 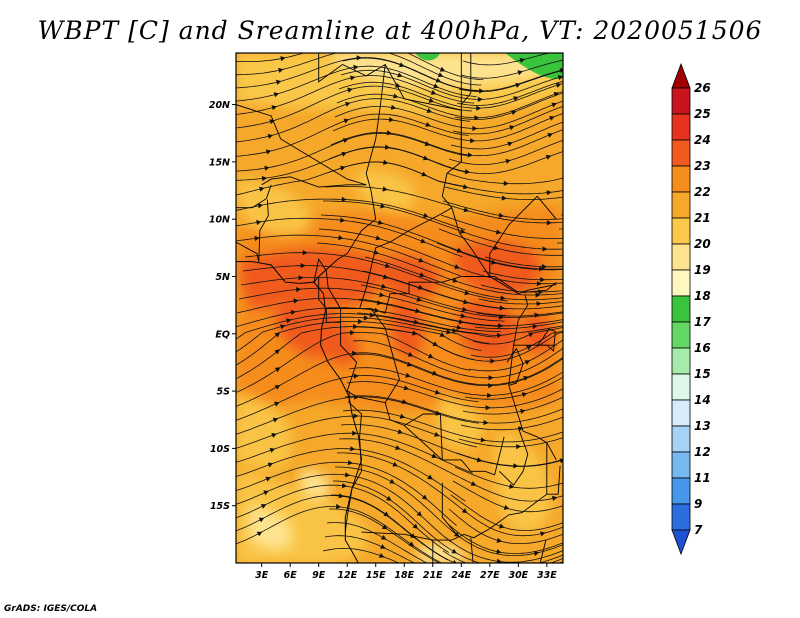 What do you see at coordinates (406, 572) in the screenshot?
I see `x-axis: 3E 6E 9E 12E 15E 18E 21E 24E 27E 30E 33E` at bounding box center [406, 572].